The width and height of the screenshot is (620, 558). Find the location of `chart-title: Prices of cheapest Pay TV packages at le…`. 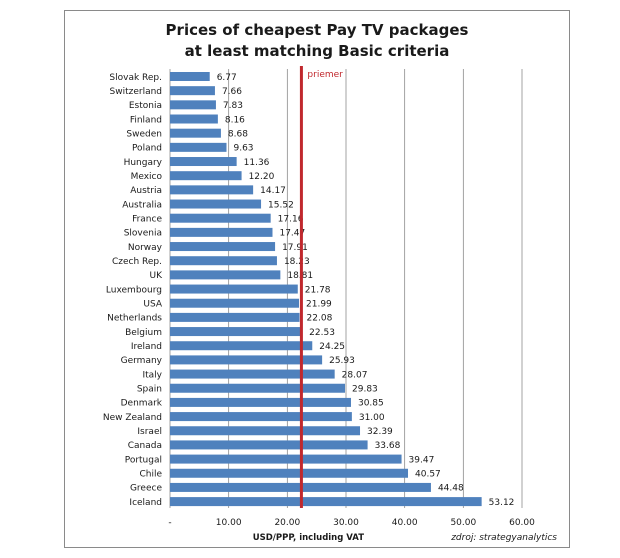

chart-title: Prices of cheapest Pay TV packages at le… is located at coordinates (317, 41).